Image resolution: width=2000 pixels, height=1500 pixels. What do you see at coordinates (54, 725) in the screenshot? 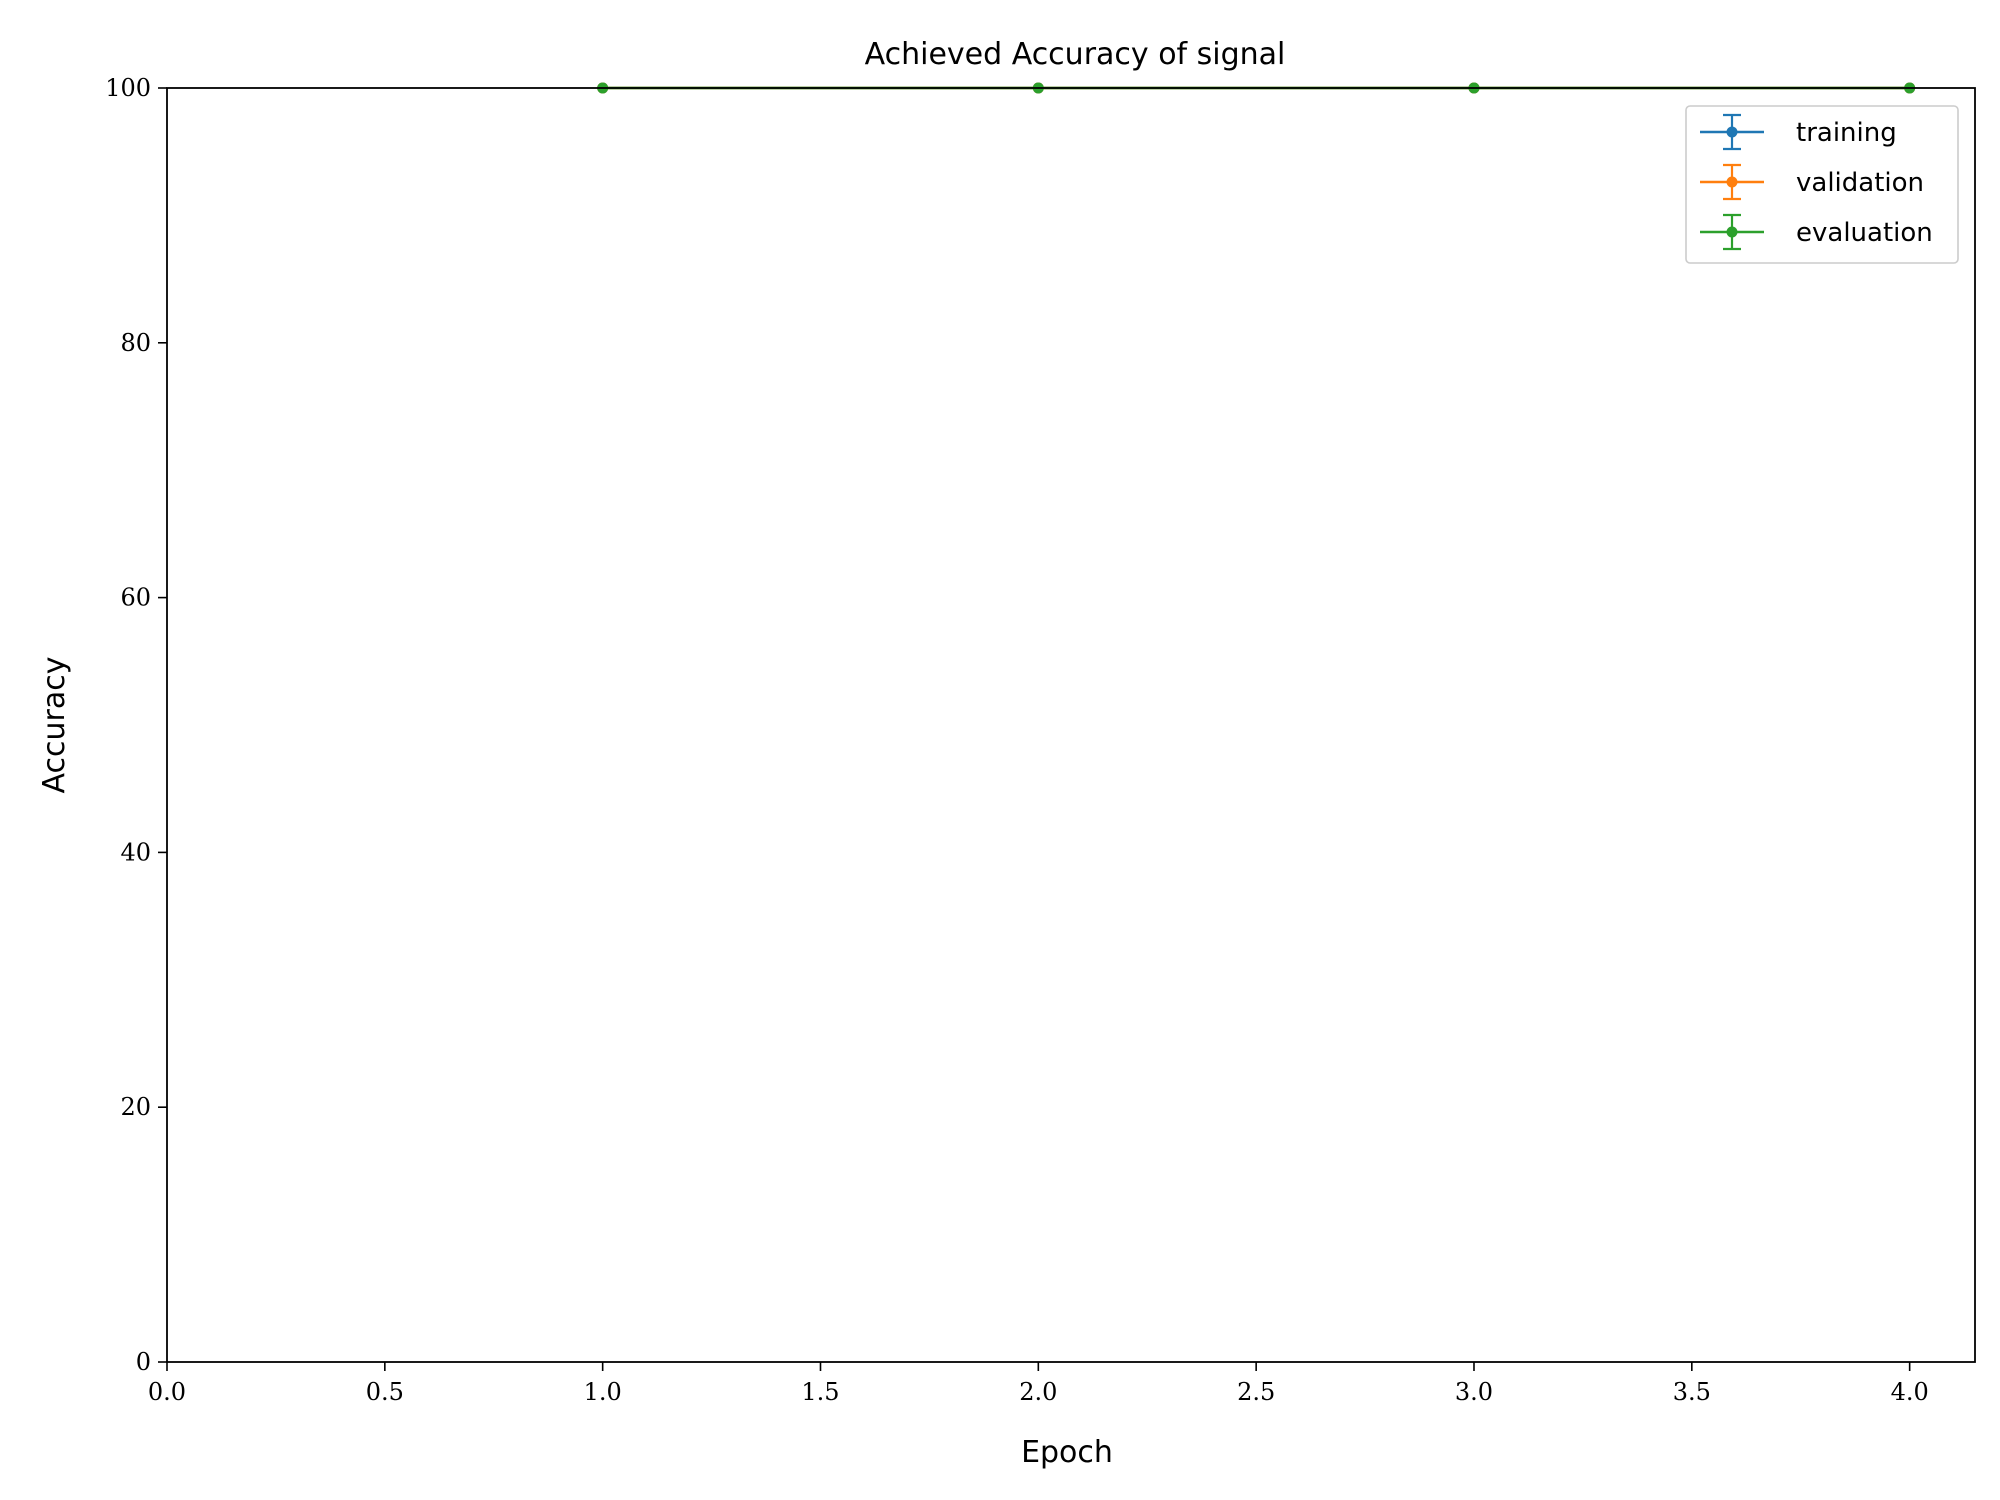
I see `y-axis-label: Accuracy` at bounding box center [54, 725].